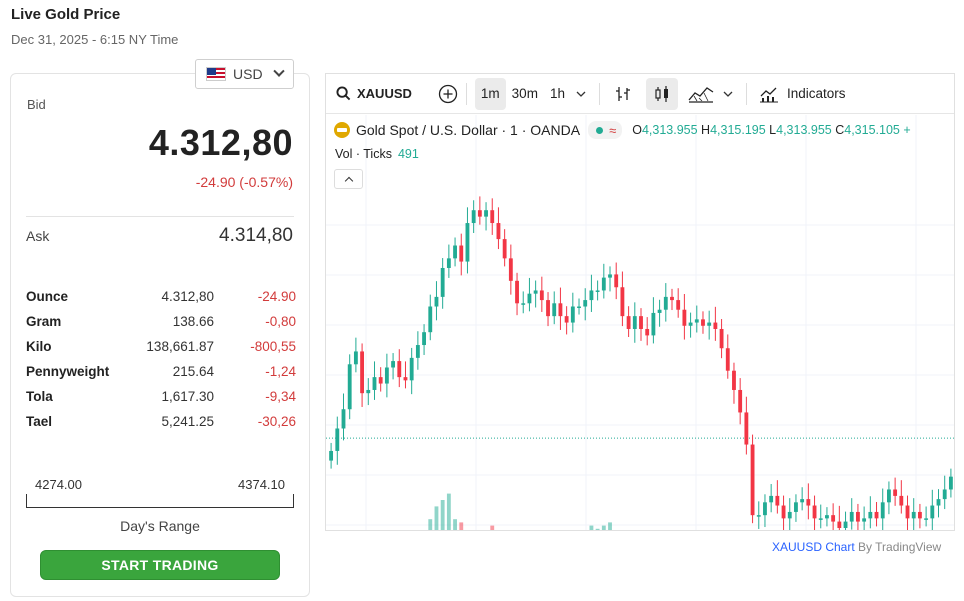 The image size is (964, 601). I want to click on start-trading-button: START TRADING, so click(160, 565).